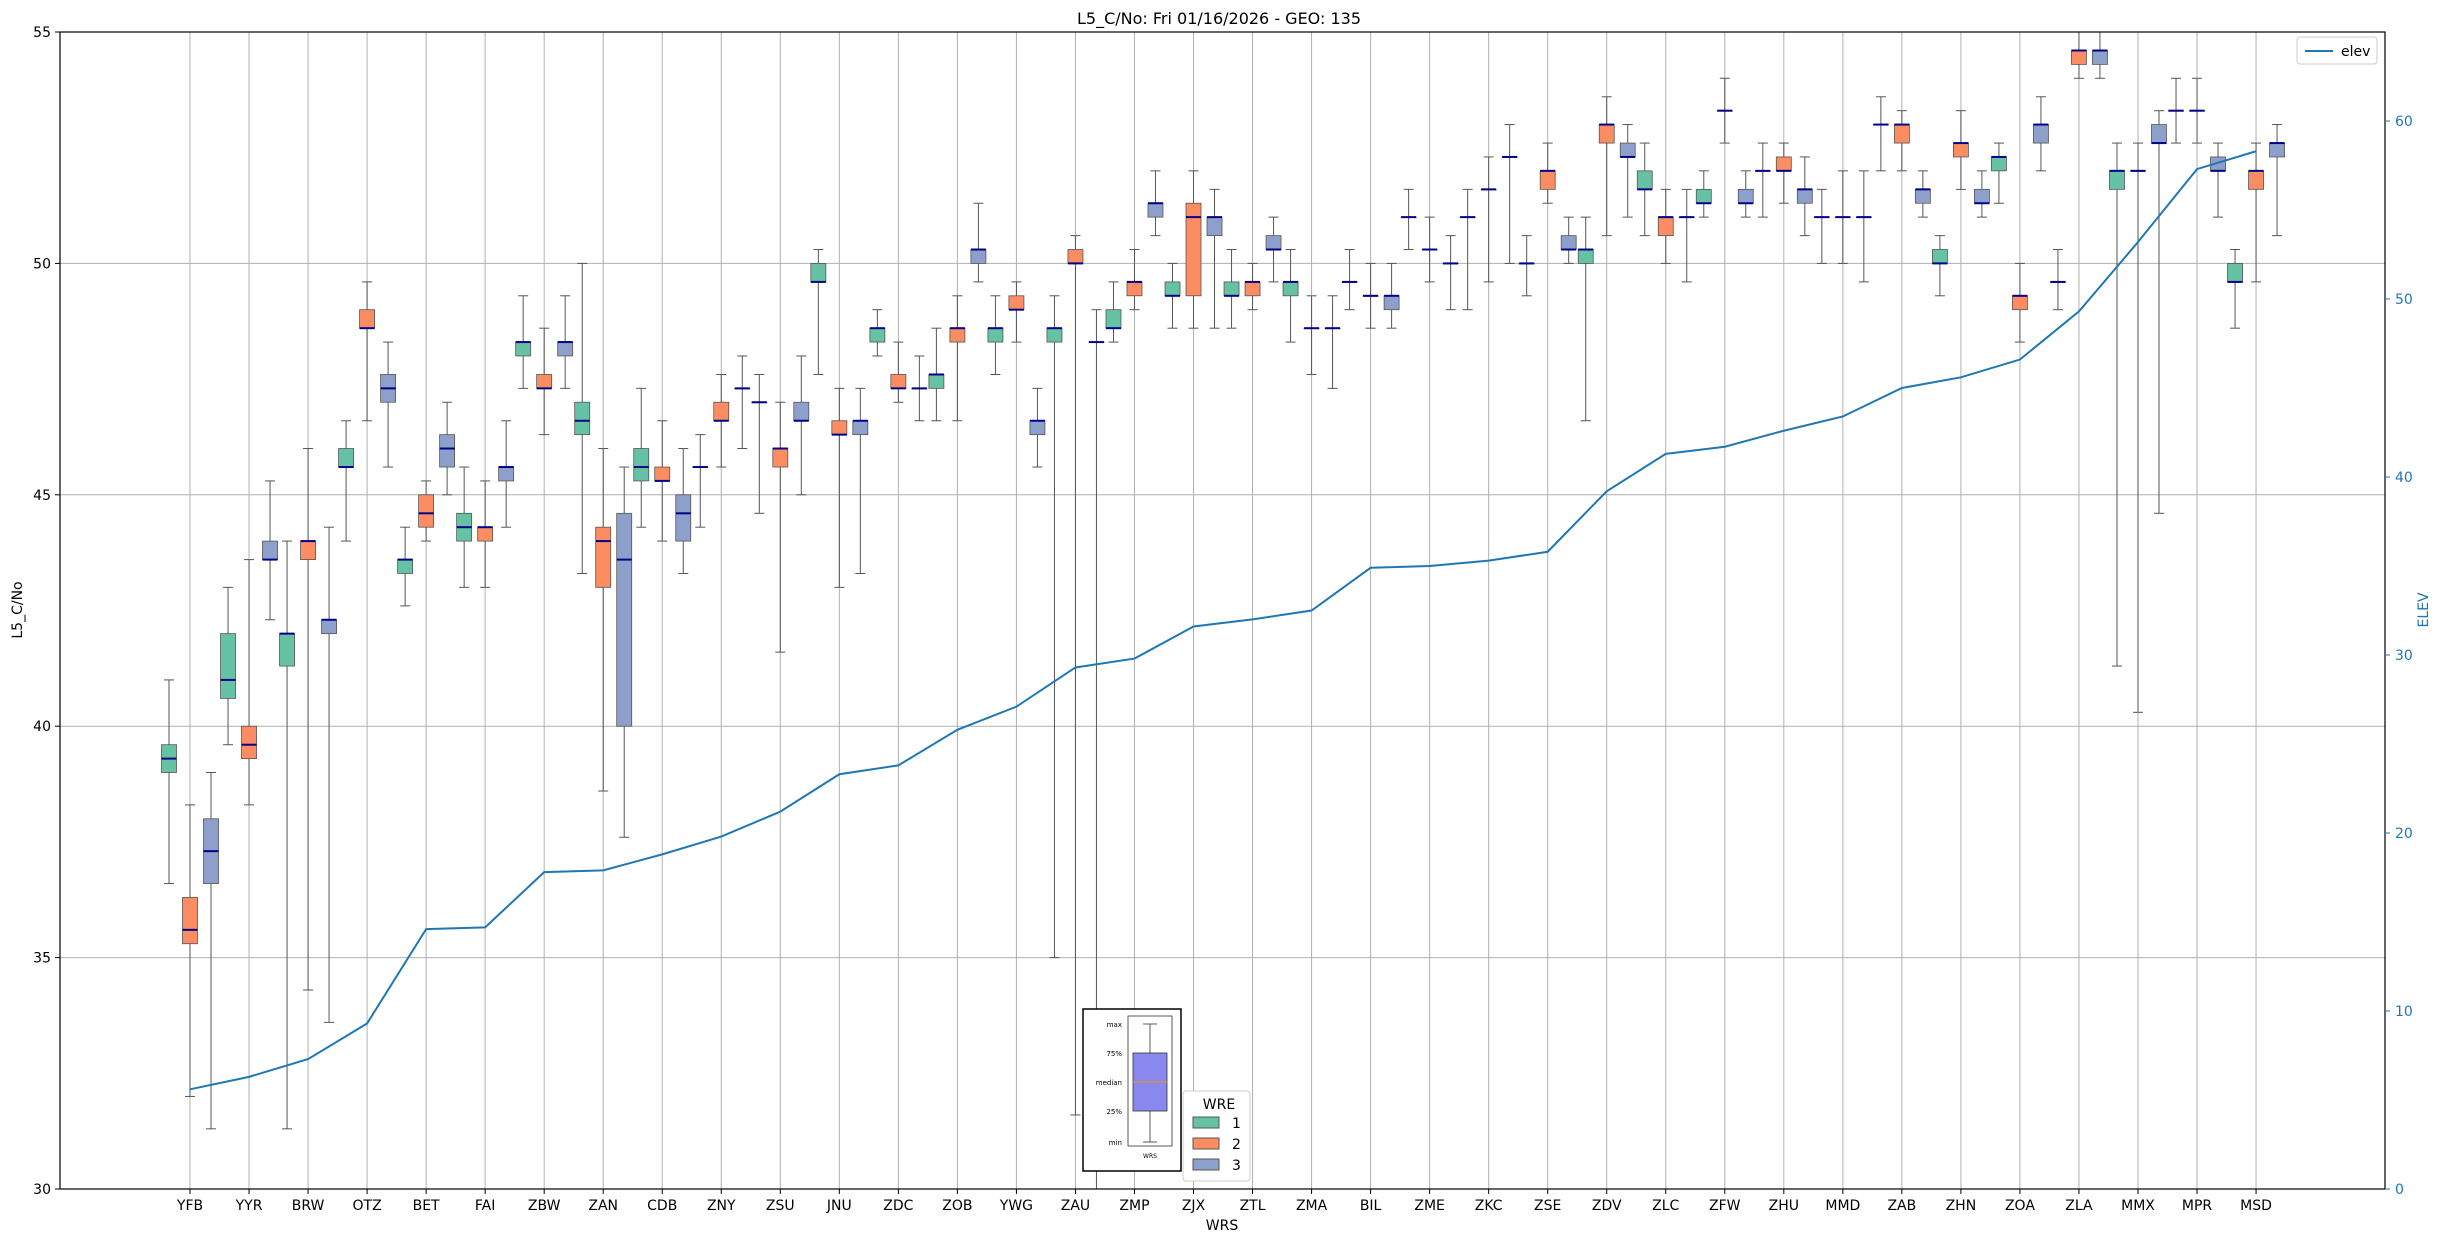 Image resolution: width=2438 pixels, height=1240 pixels. I want to click on wre-legend-label-1: 1, so click(1236, 1124).